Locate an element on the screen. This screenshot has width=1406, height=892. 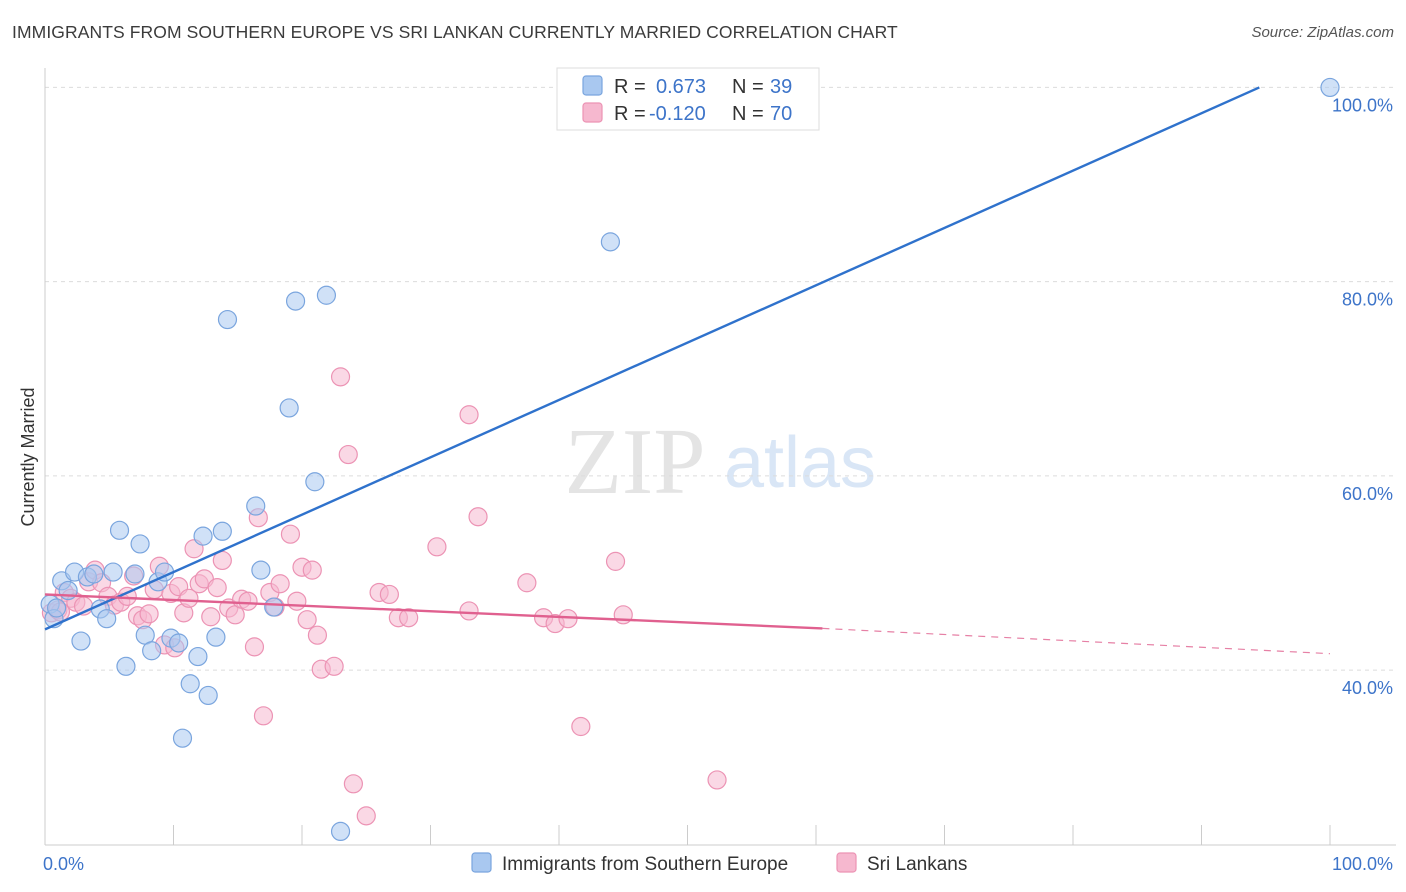
top-legend: R = 0.673 N = 39 R = -0.120 N = 70 is located at coordinates (688, 99).